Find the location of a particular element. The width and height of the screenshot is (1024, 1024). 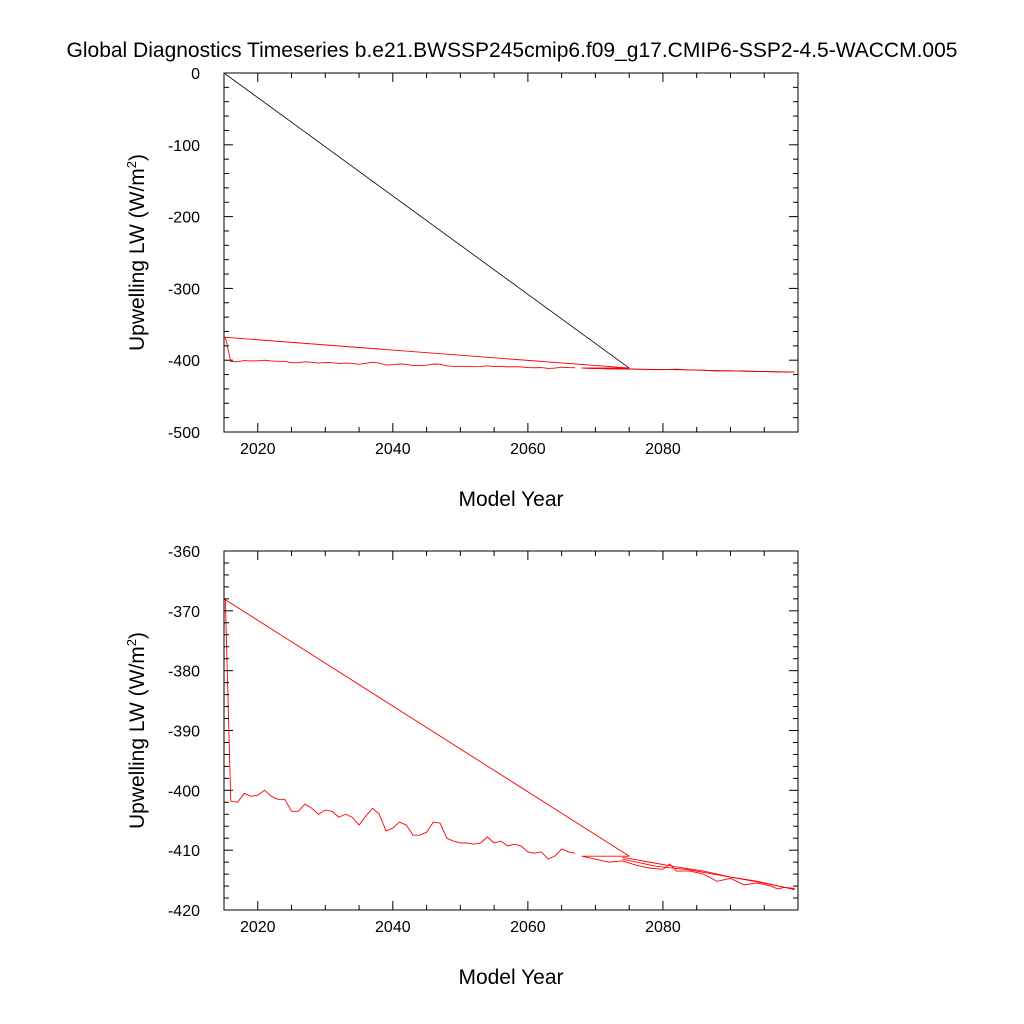

top-panel-x-axis-title: Model Year is located at coordinates (510, 499).